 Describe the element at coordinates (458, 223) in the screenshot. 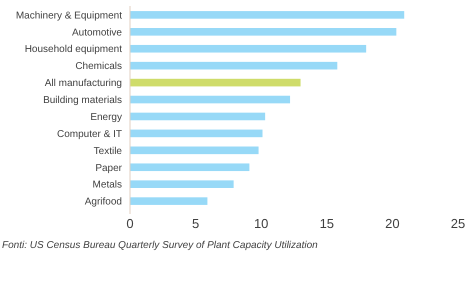

I see `x-tick-label: 25` at that location.